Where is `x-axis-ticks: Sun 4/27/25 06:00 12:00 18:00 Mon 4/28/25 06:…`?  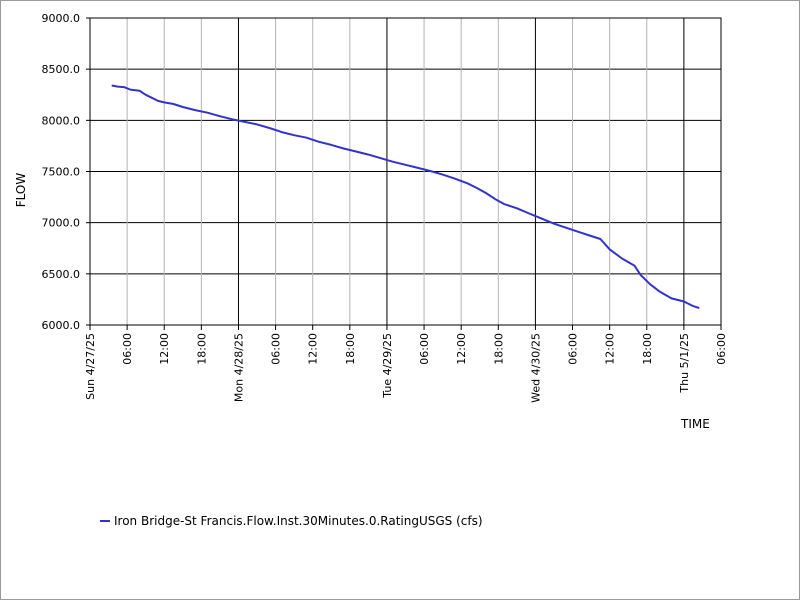 x-axis-ticks: Sun 4/27/25 06:00 12:00 18:00 Mon 4/28/25 06:… is located at coordinates (406, 364).